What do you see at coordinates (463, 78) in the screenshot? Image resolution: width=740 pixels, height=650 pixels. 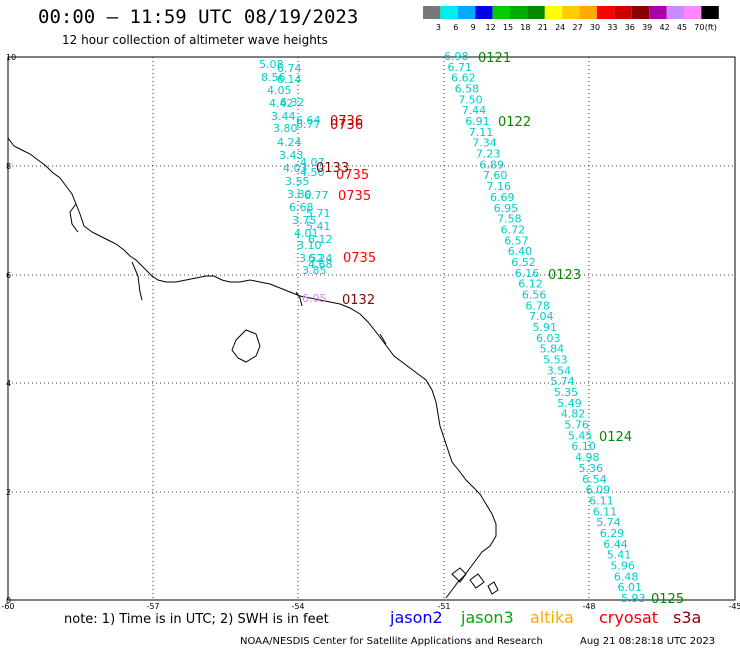 I see `swh-value: 6.62` at bounding box center [463, 78].